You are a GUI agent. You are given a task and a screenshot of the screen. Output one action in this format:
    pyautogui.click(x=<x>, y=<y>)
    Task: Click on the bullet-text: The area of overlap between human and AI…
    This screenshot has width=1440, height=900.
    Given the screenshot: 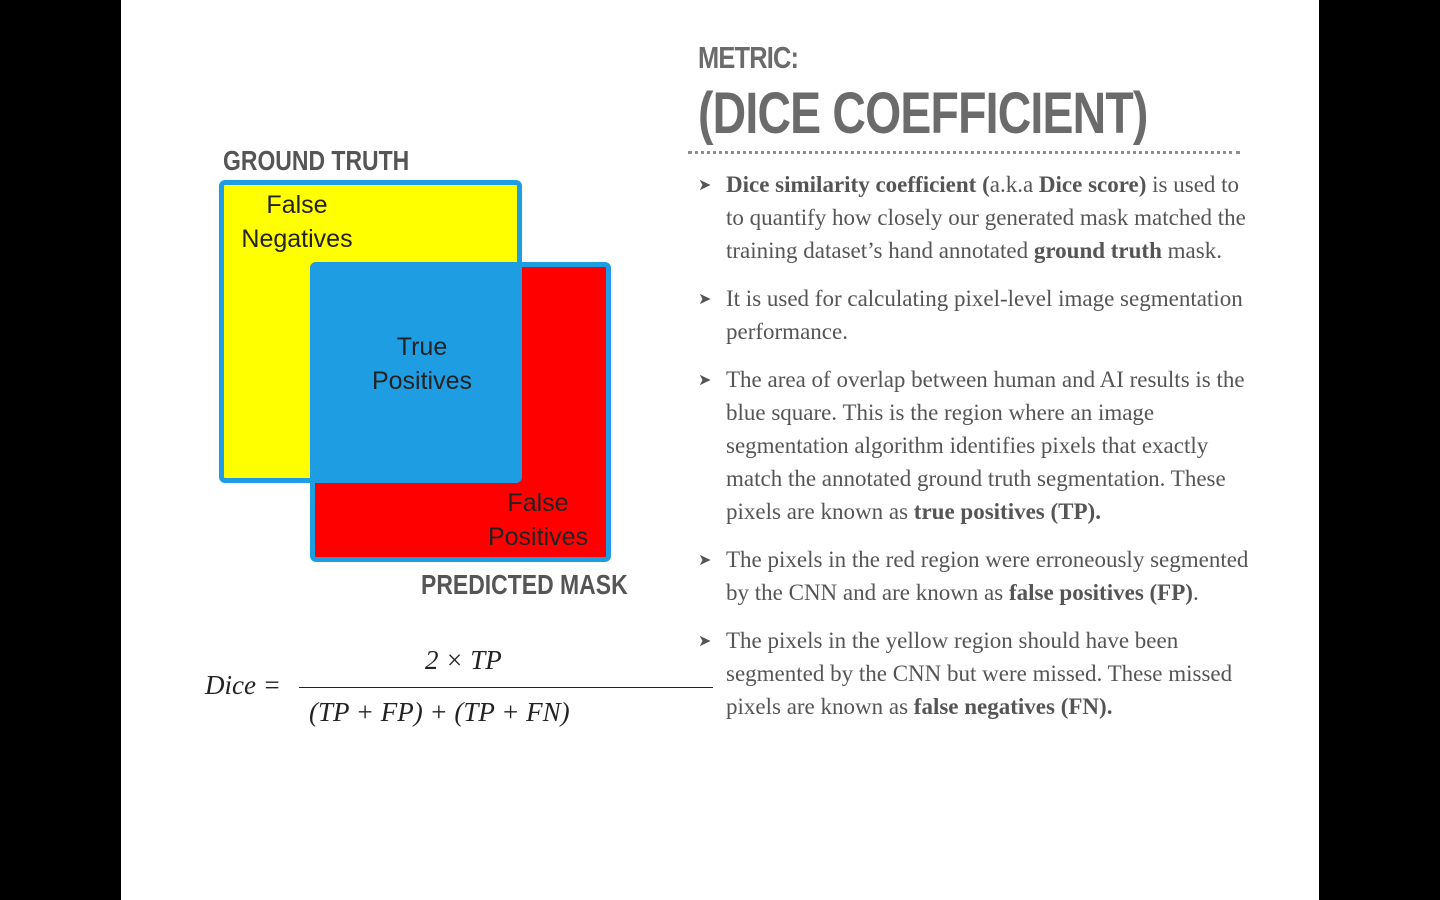 What is the action you would take?
    pyautogui.click(x=985, y=445)
    